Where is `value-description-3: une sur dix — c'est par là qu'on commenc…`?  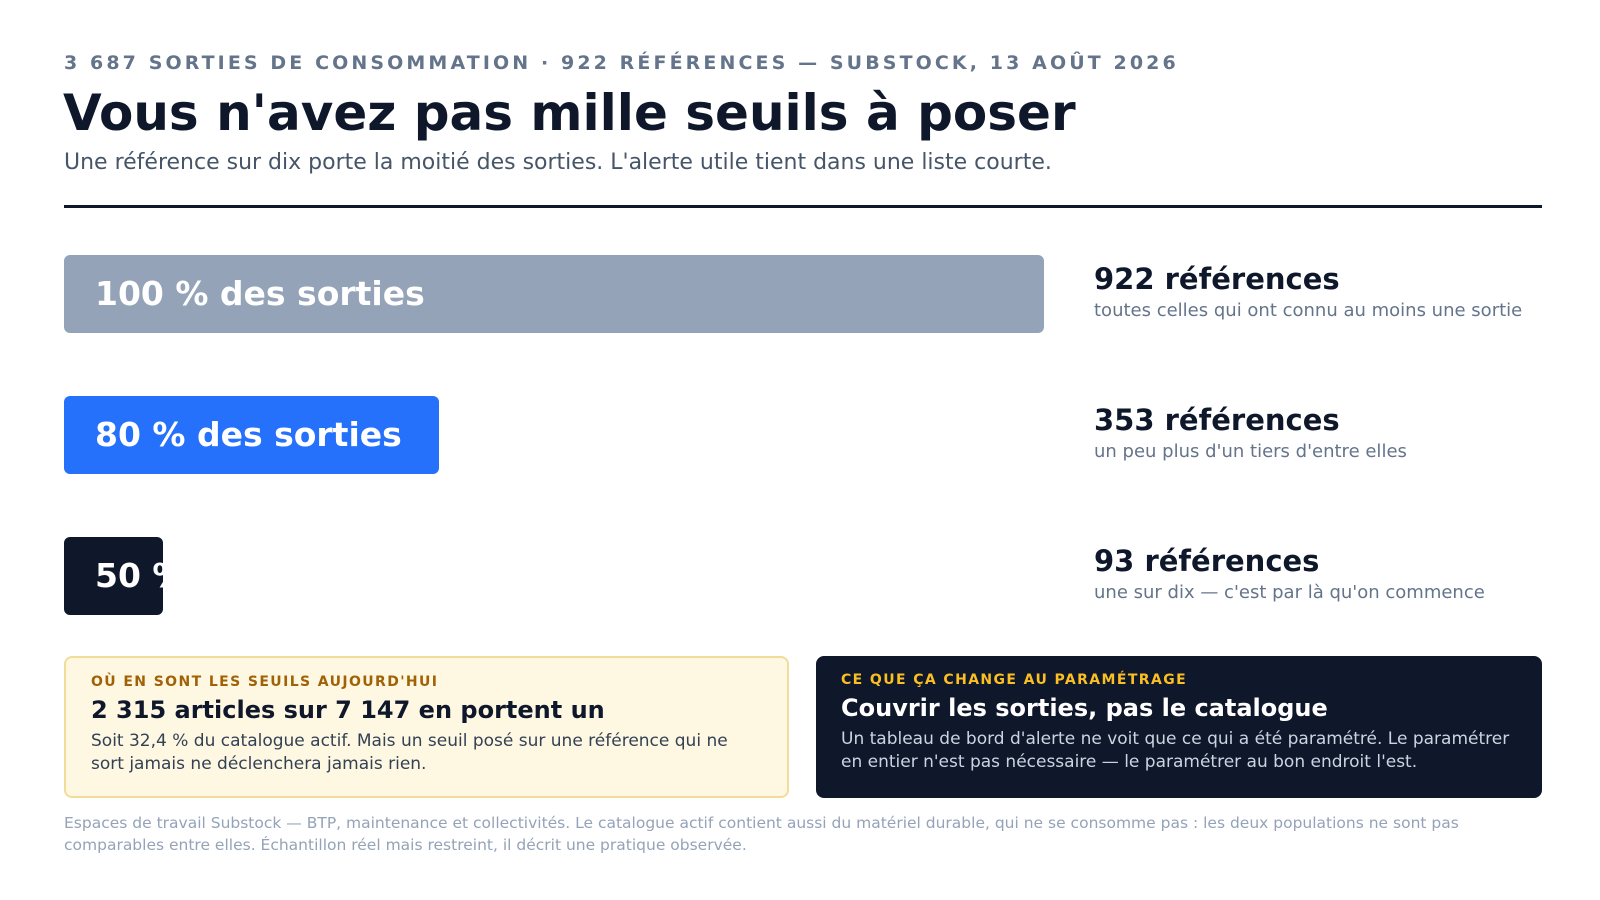
value-description-3: une sur dix — c'est par là qu'on commenc… is located at coordinates (1289, 592).